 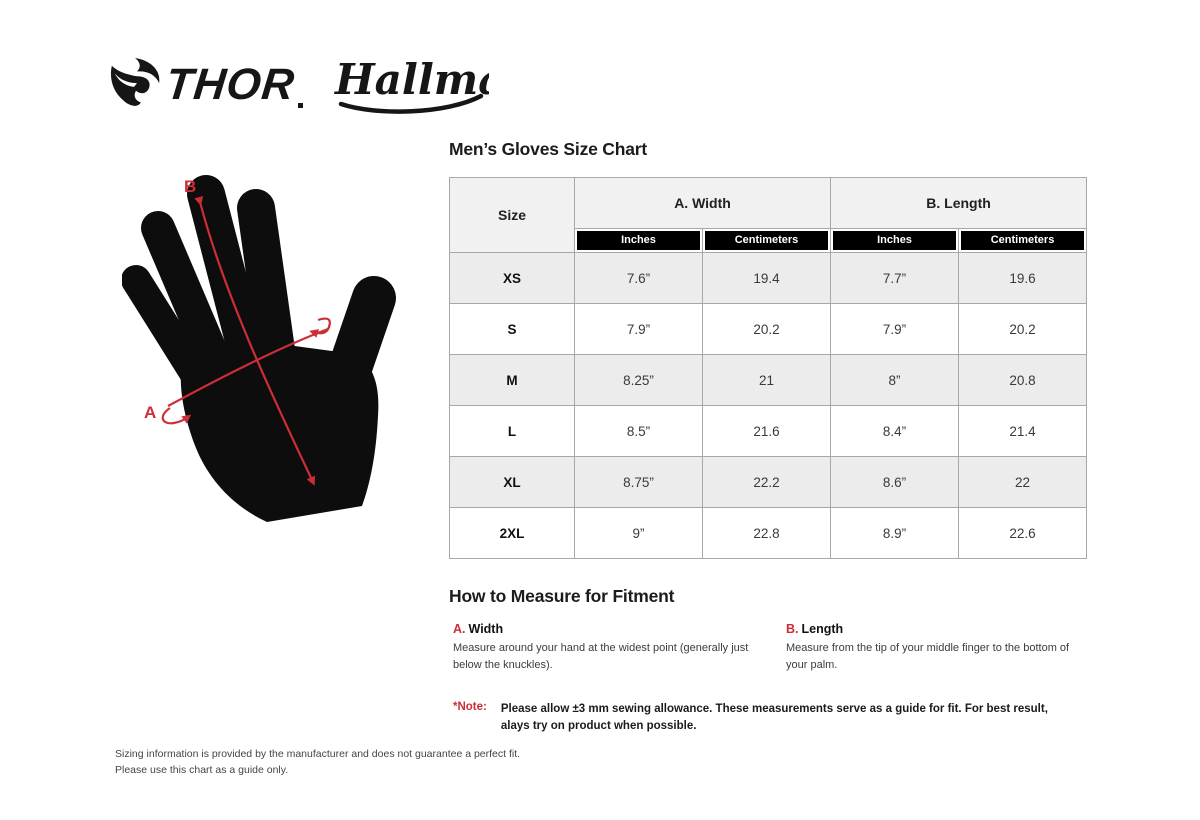 I want to click on cell-size: S, so click(x=512, y=329).